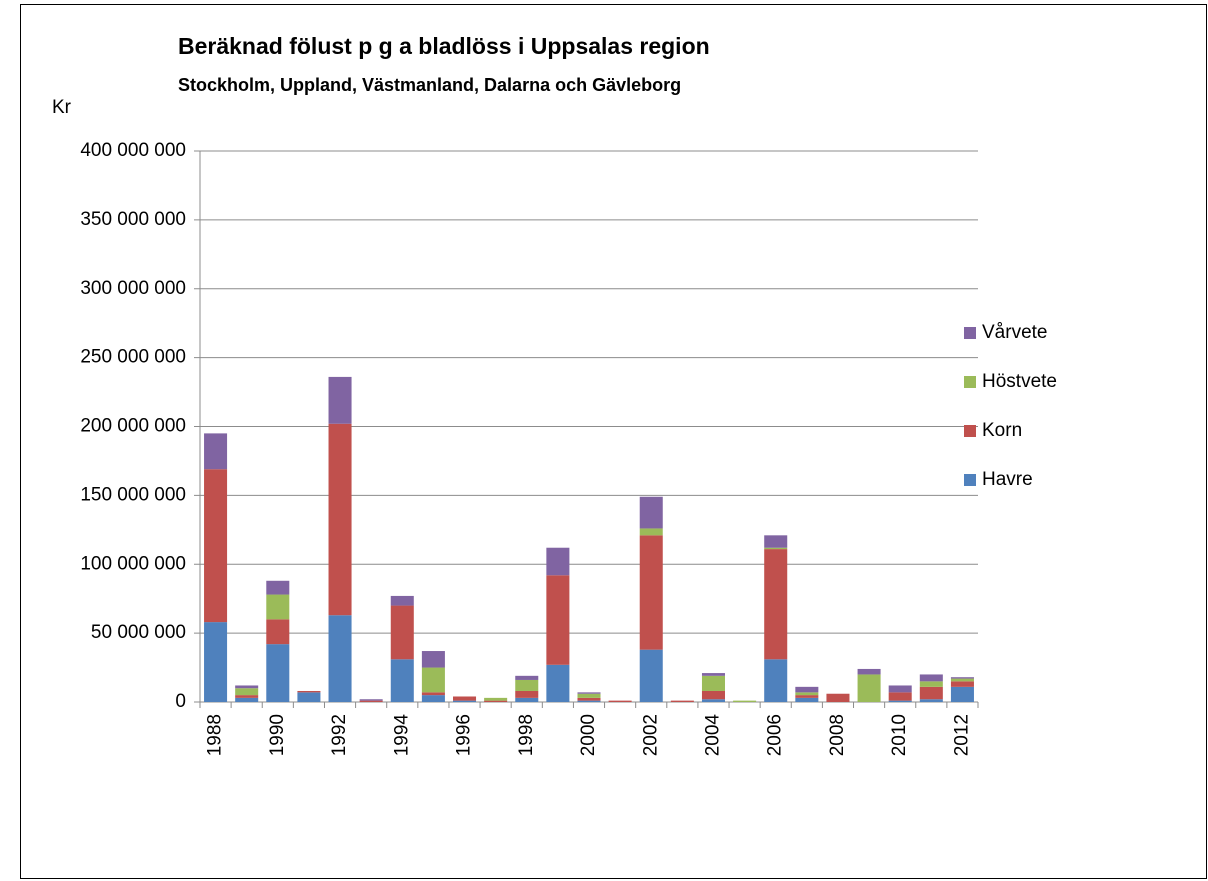  Describe the element at coordinates (133, 357) in the screenshot. I see `y-tick-label: 250 000 000` at that location.